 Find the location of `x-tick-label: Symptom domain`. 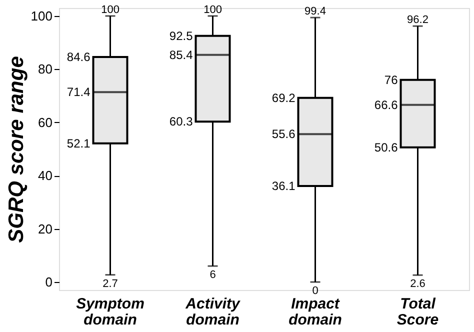

x-tick-label: Symptom domain is located at coordinates (110, 312).